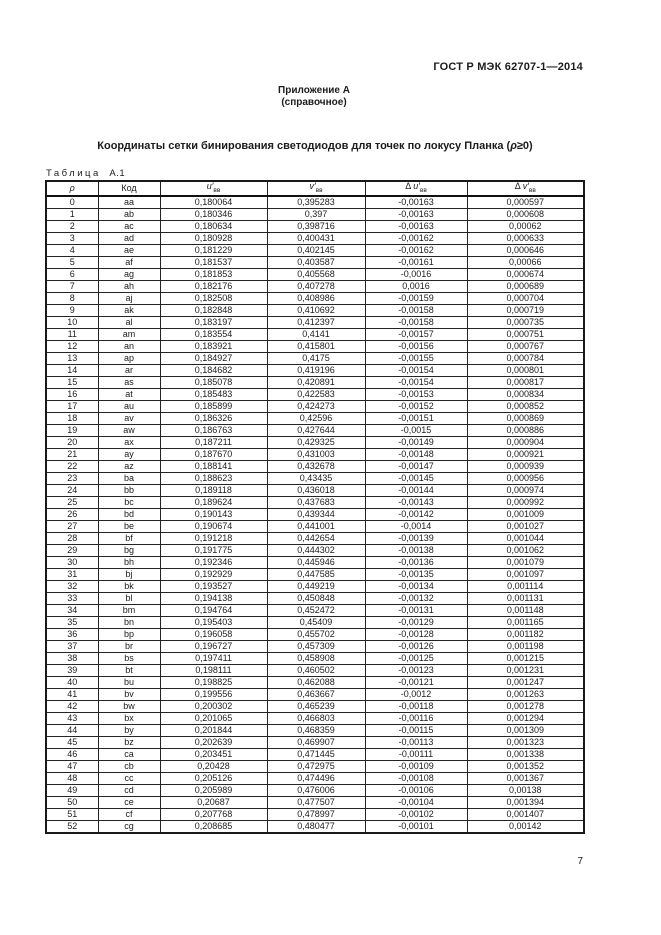  Describe the element at coordinates (213, 598) in the screenshot. I see `cell-u: 0,194138` at that location.